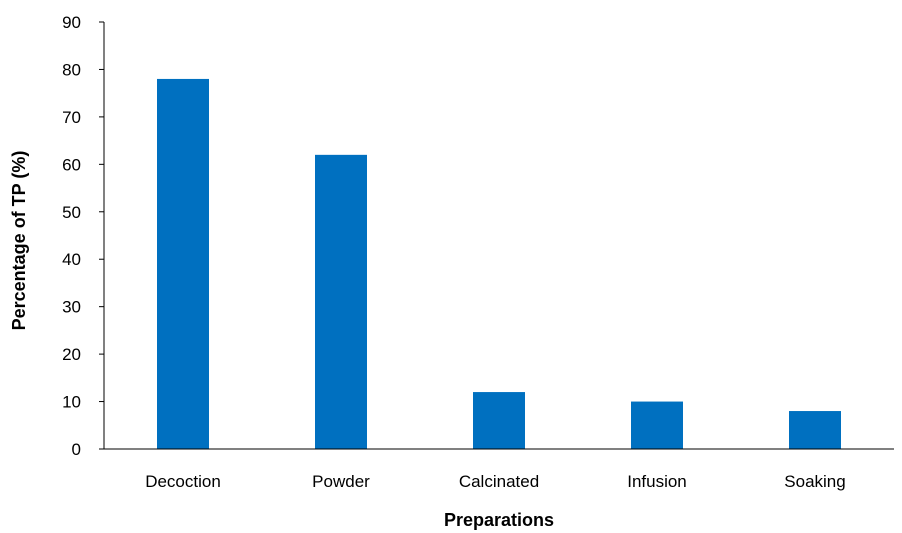 The width and height of the screenshot is (902, 533). I want to click on y-tick-label: 10, so click(71, 402).